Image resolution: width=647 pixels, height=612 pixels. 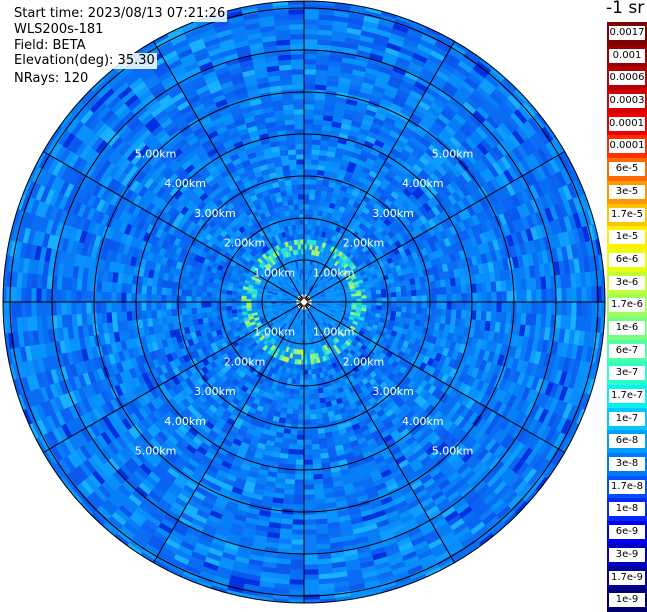 I want to click on legend-label: 0.00017, so click(x=627, y=123).